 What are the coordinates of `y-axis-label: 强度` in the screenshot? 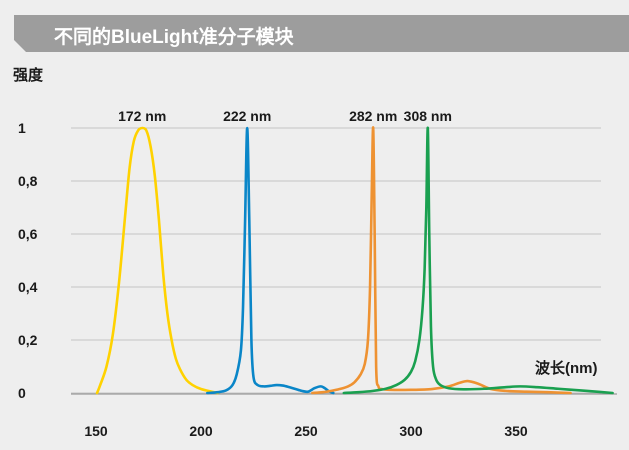 It's located at (28, 75).